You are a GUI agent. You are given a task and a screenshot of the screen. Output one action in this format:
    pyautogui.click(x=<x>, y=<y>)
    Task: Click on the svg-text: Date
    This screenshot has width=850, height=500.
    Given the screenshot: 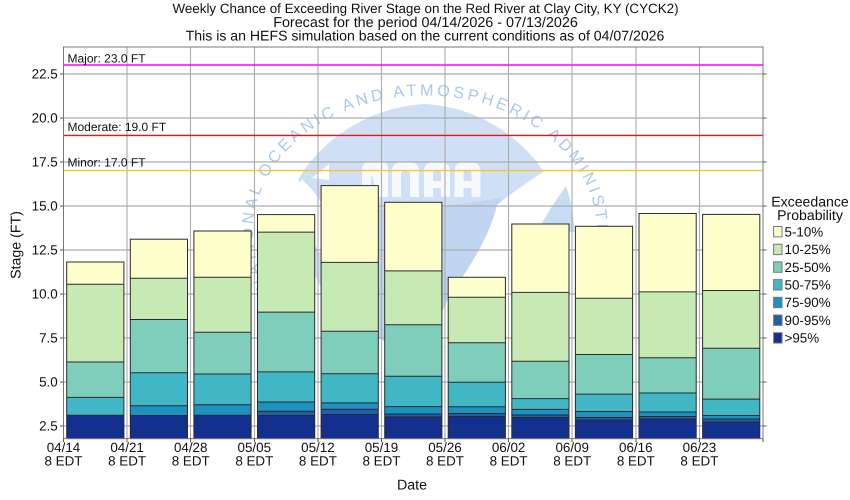 What is the action you would take?
    pyautogui.click(x=412, y=486)
    